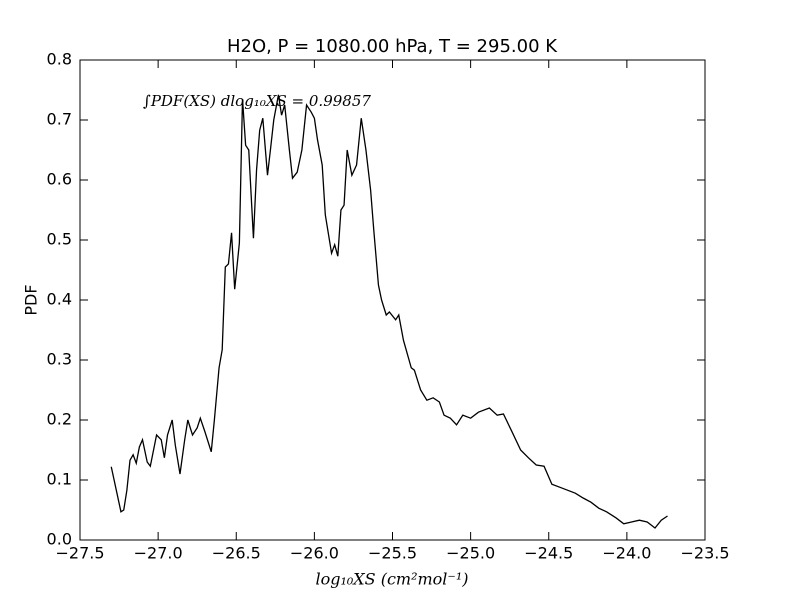 This screenshot has height=600, width=800. Describe the element at coordinates (59, 59) in the screenshot. I see `y-tick-label: 0.8` at that location.